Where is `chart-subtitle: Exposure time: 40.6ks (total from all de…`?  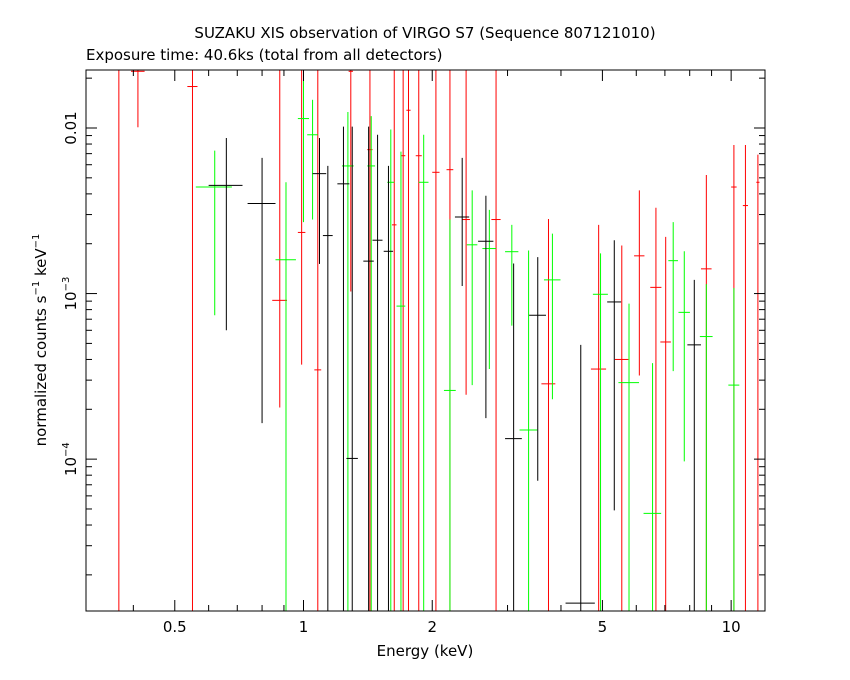
chart-subtitle: Exposure time: 40.6ks (total from all de… is located at coordinates (264, 55).